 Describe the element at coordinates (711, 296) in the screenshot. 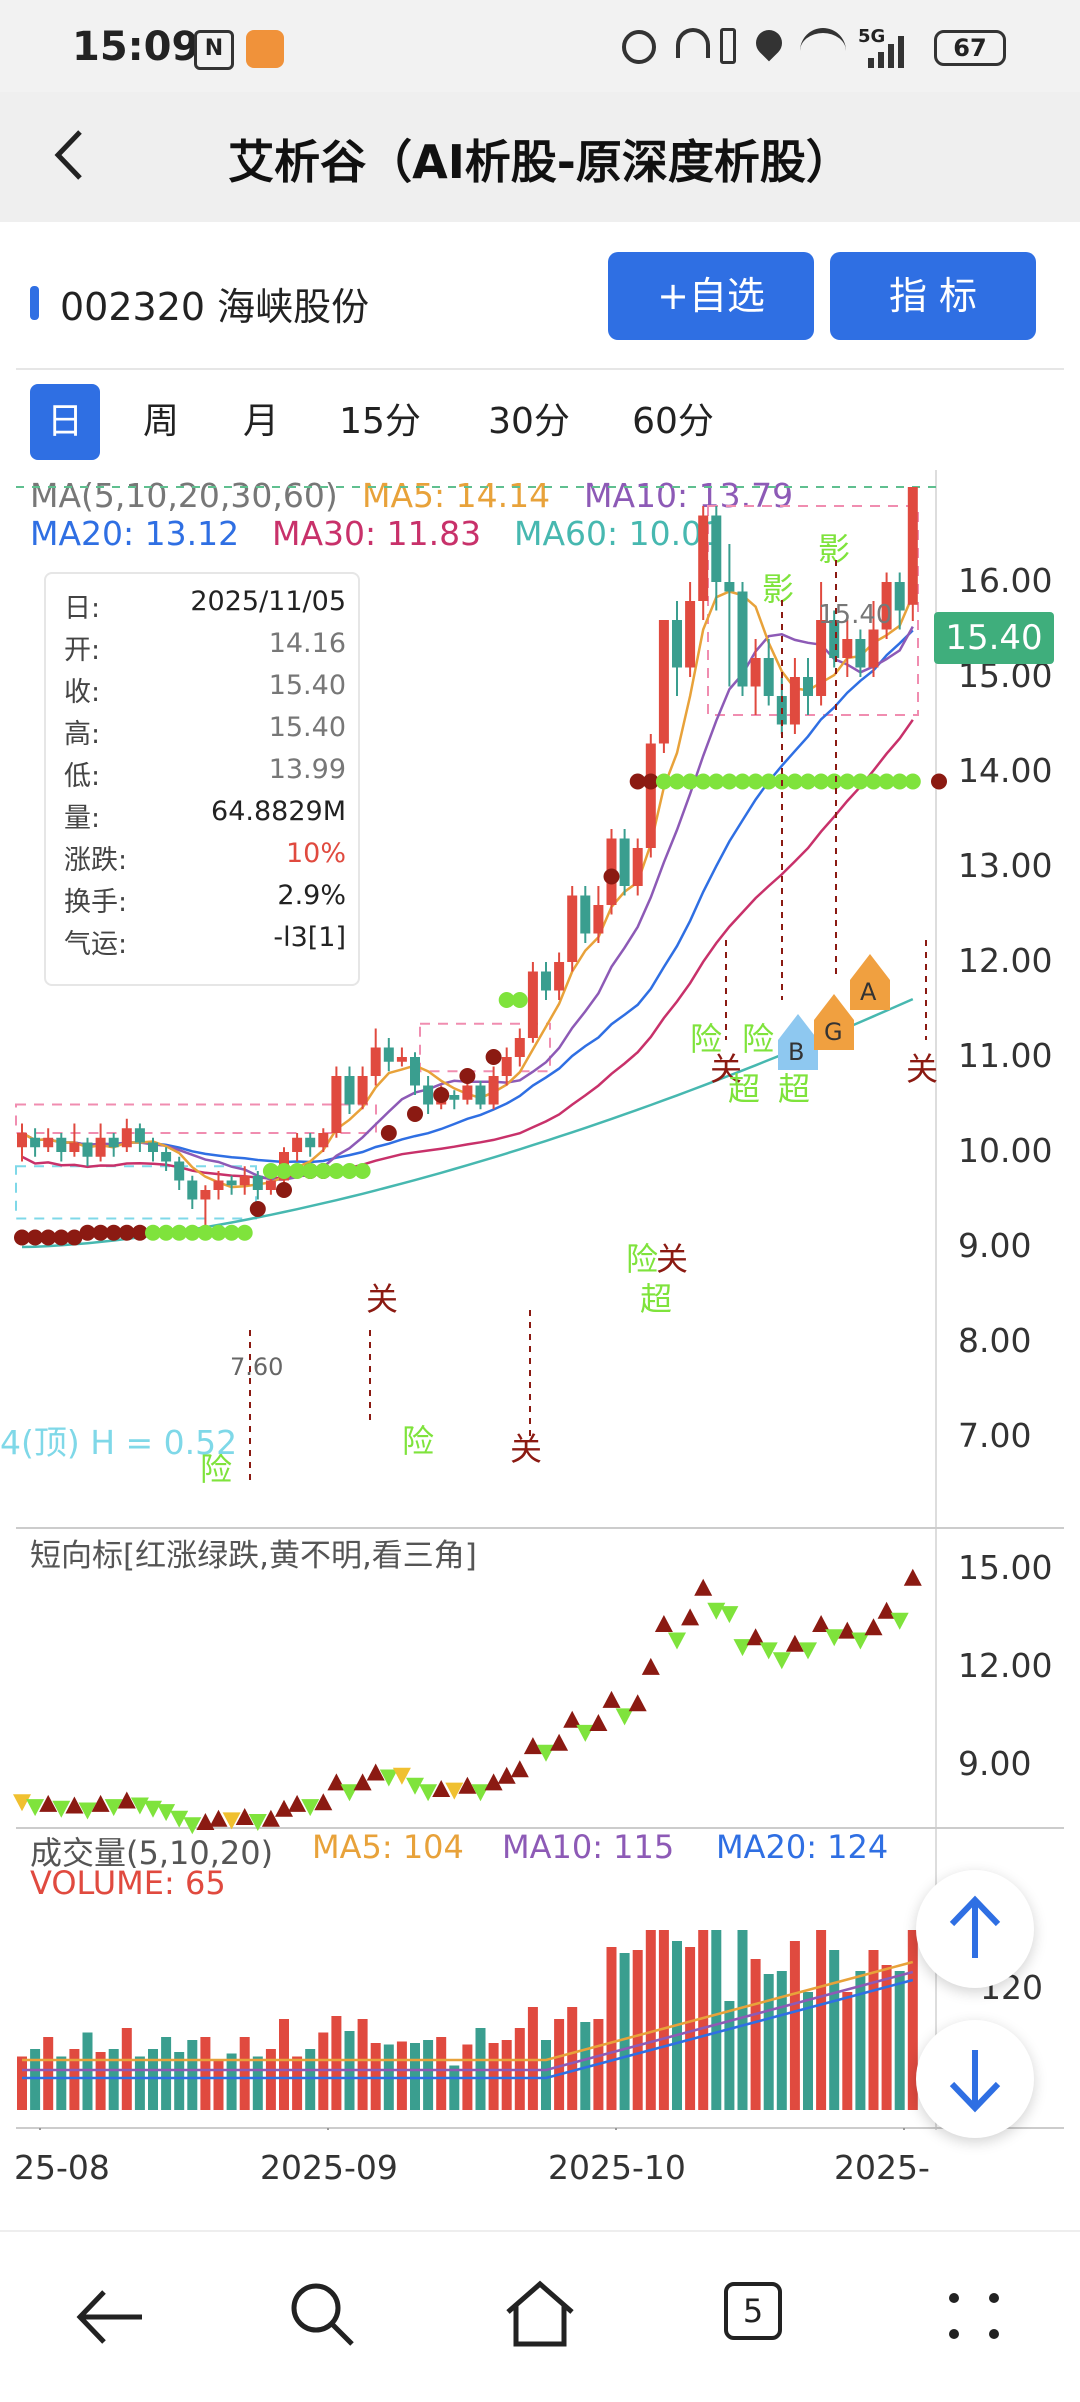

I see `add-watchlist-button: +自选` at that location.